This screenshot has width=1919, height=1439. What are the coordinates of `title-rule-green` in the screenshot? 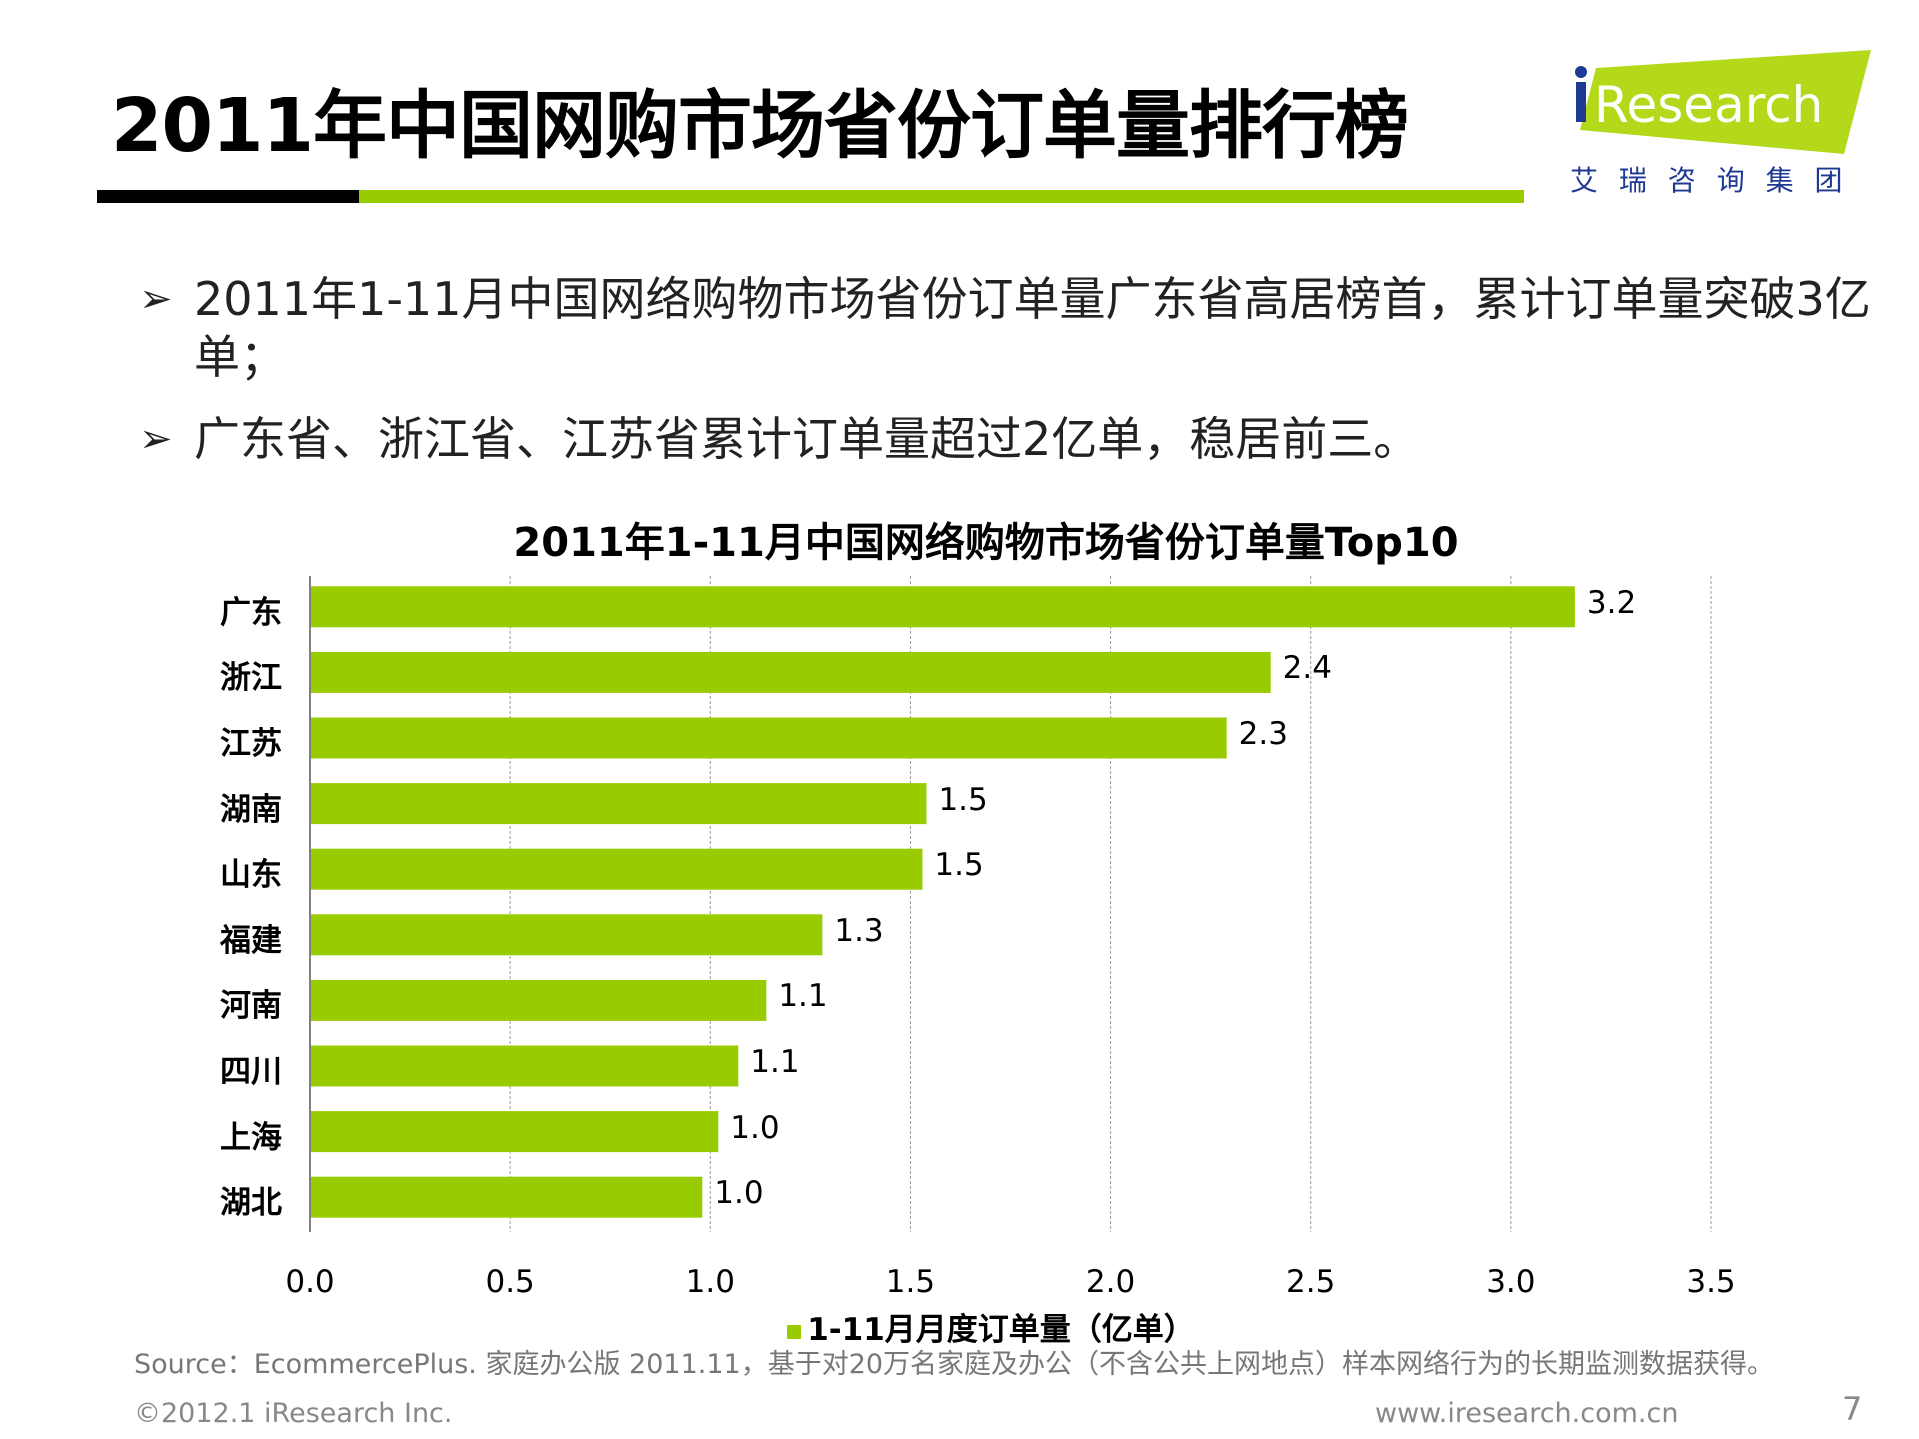 It's located at (941, 196).